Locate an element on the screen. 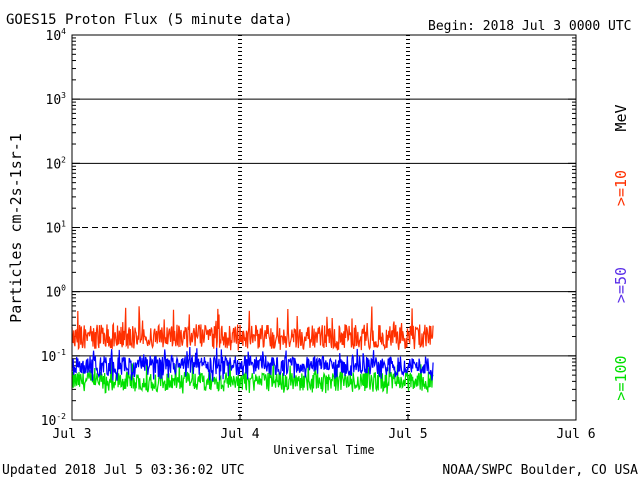  x-axis-label: Universal Time is located at coordinates (323, 450).